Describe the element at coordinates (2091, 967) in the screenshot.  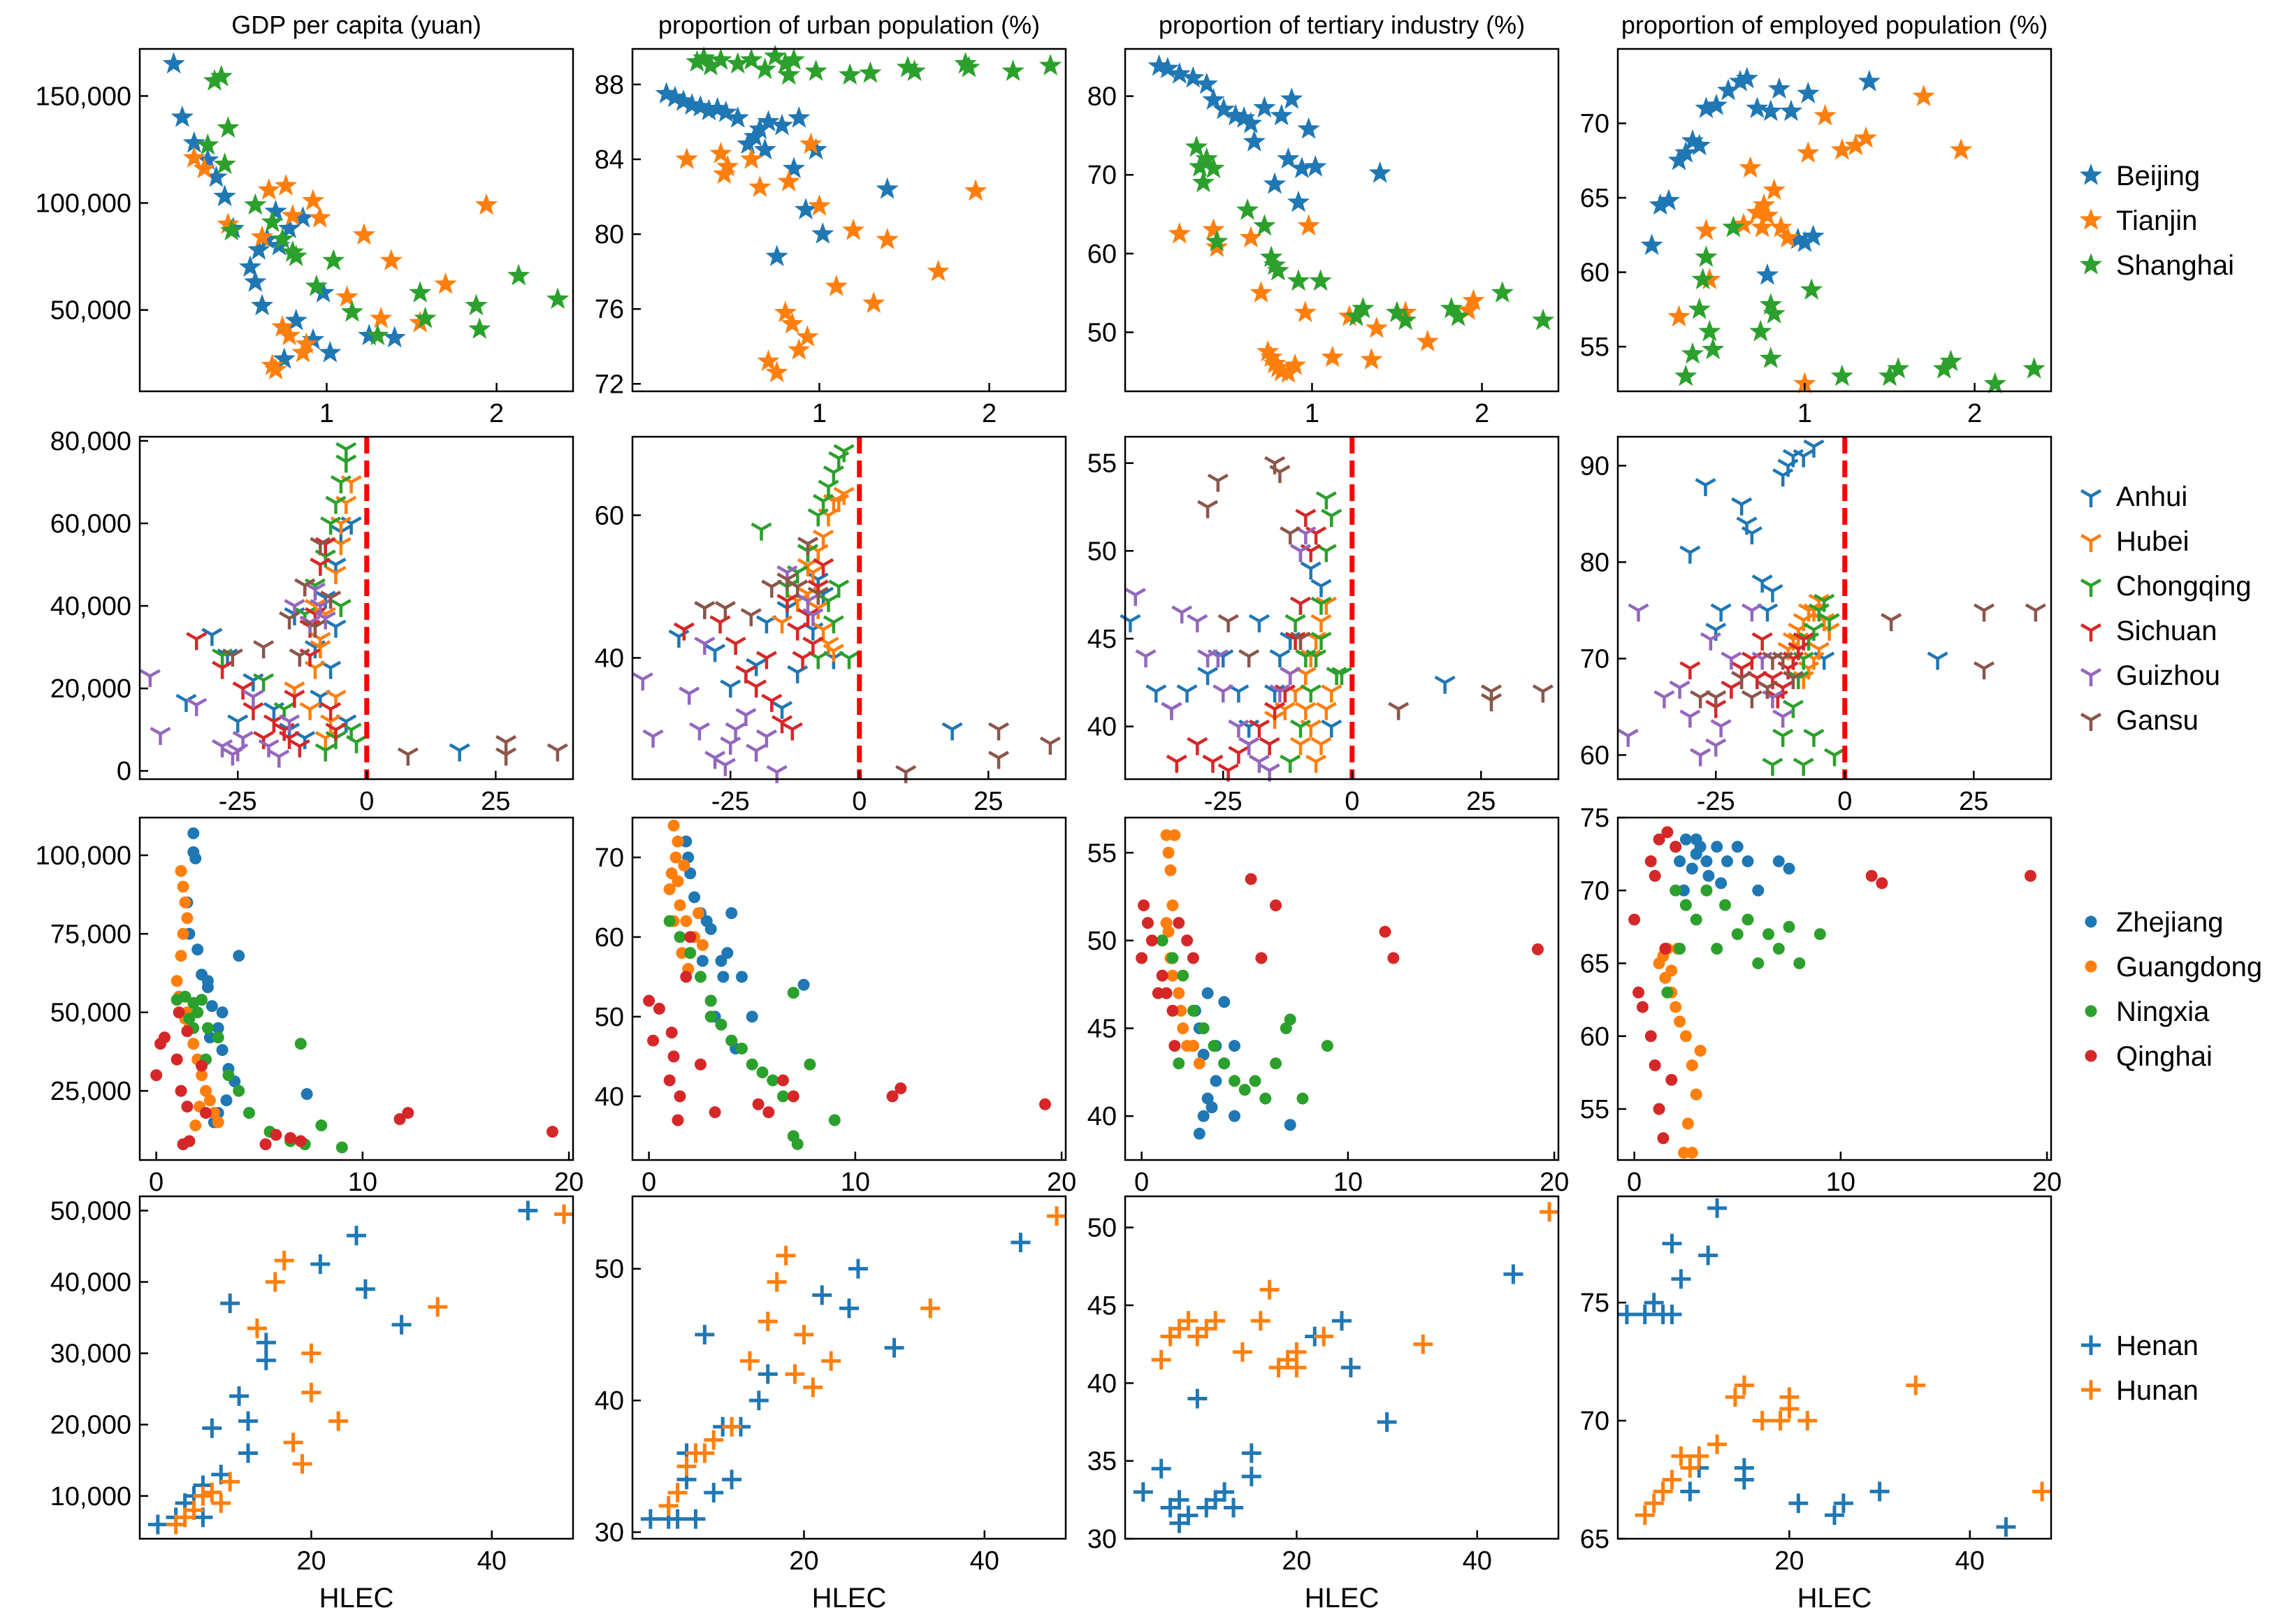
I see `legend-marker-guangdong` at that location.